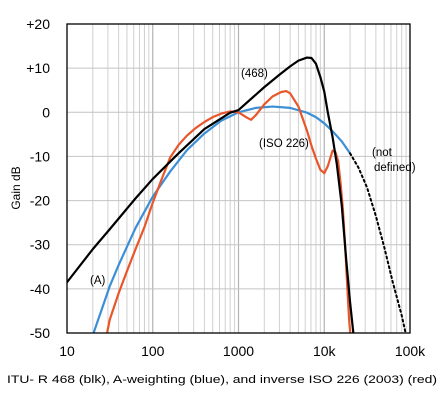 This screenshot has width=444, height=400. What do you see at coordinates (38, 24) in the screenshot?
I see `y-tick-label: +20` at bounding box center [38, 24].